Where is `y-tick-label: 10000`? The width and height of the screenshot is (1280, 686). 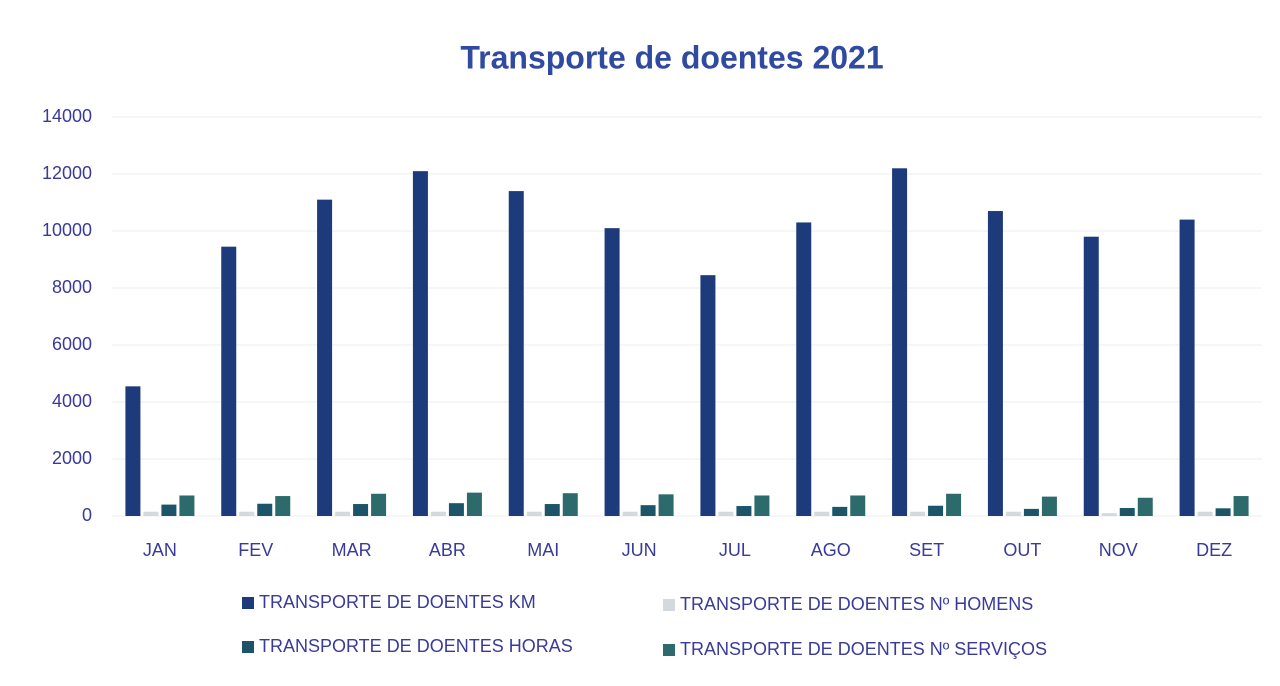
y-tick-label: 10000 is located at coordinates (67, 230).